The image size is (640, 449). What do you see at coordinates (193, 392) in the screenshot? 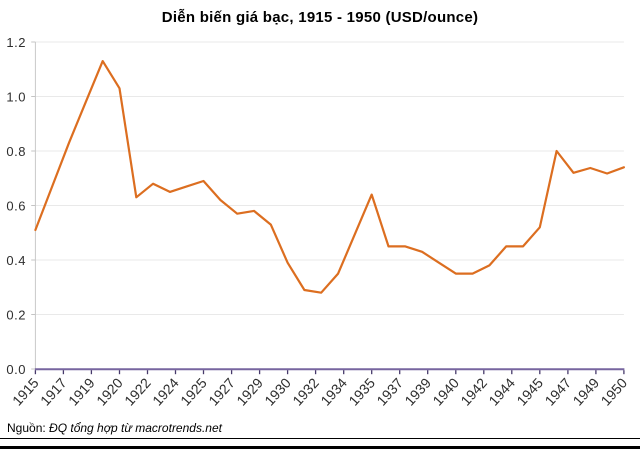
I see `svg-text: 1925` at bounding box center [193, 392].